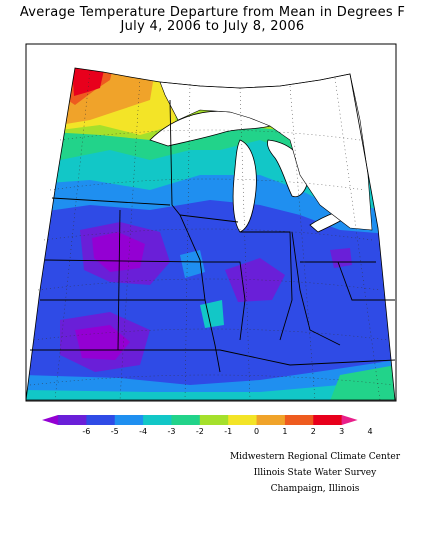  Describe the element at coordinates (228, 431) in the screenshot. I see `legend-tick-label: -1` at that location.